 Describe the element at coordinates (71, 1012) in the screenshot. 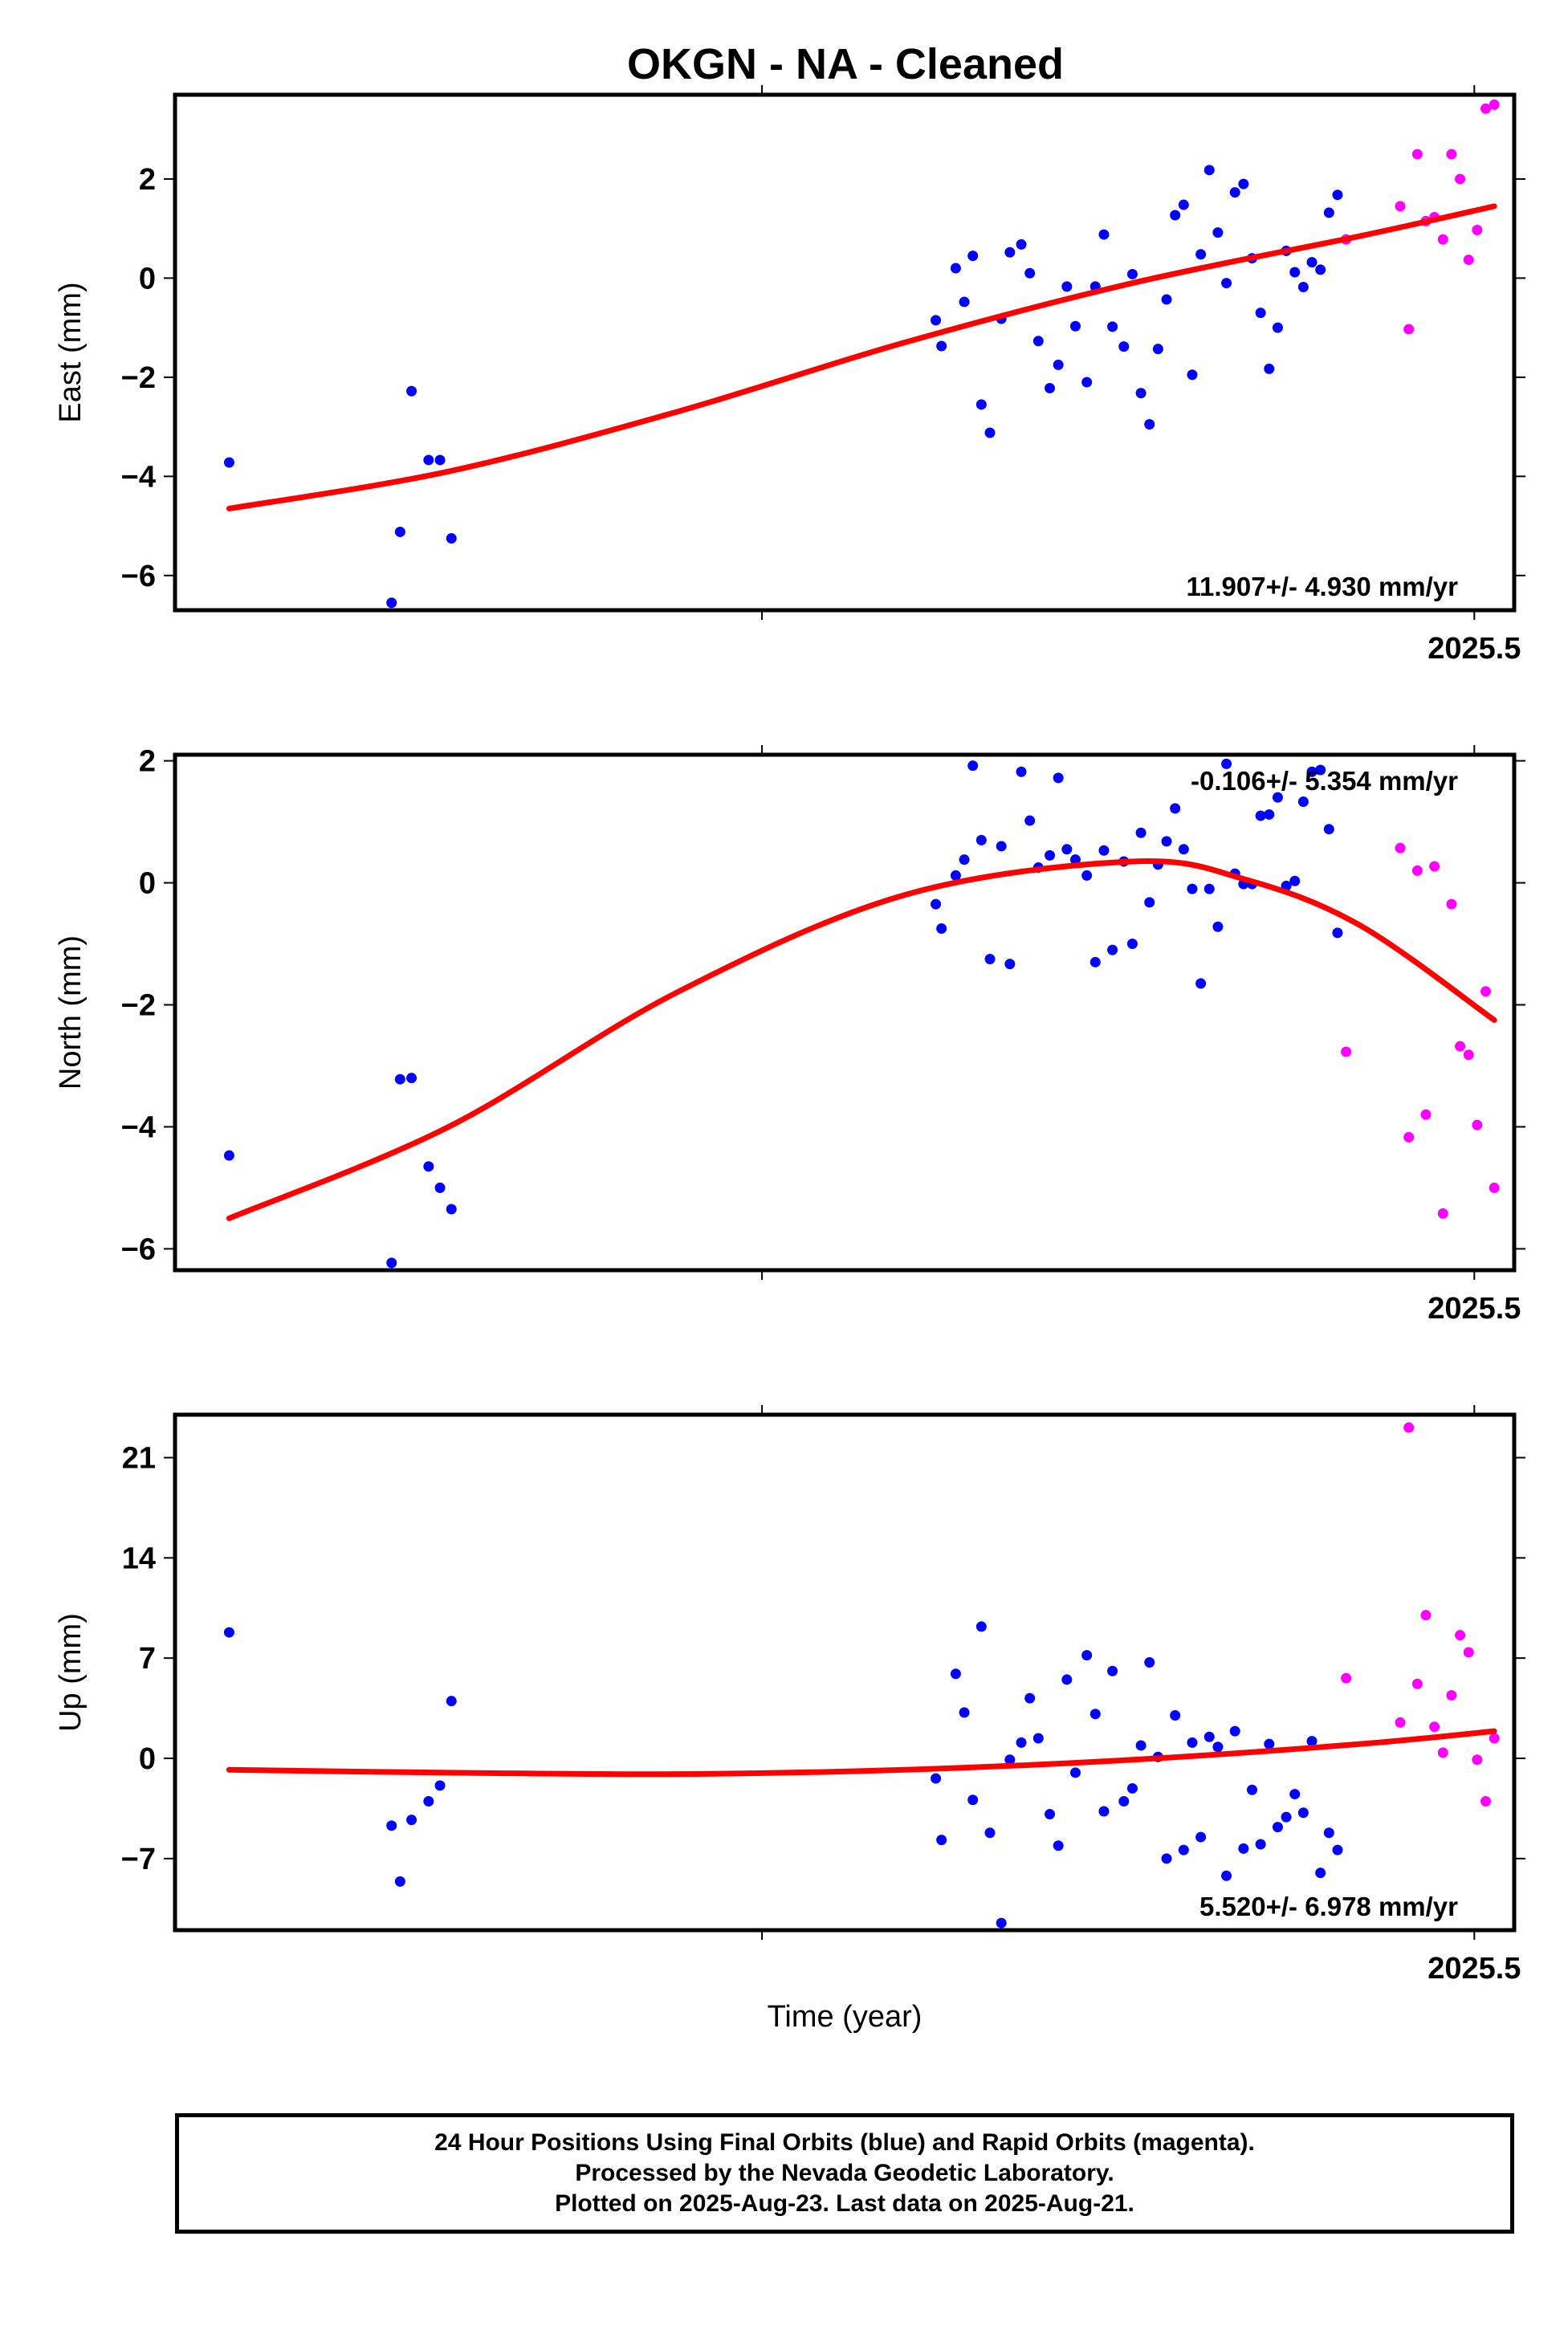

I see `y-axis-label: North (mm)` at that location.